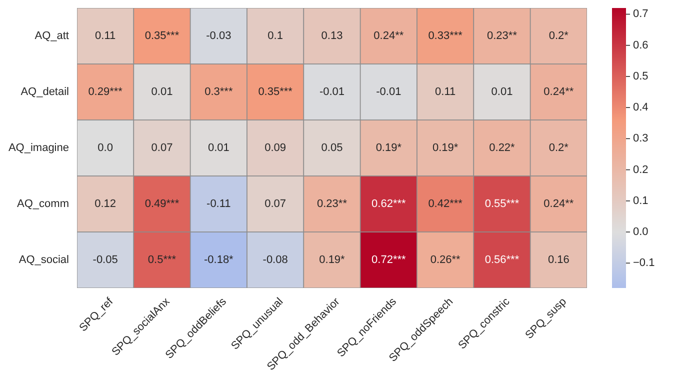 The image size is (677, 378). What do you see at coordinates (51, 36) in the screenshot?
I see `y-tick-label: AQ_att` at bounding box center [51, 36].